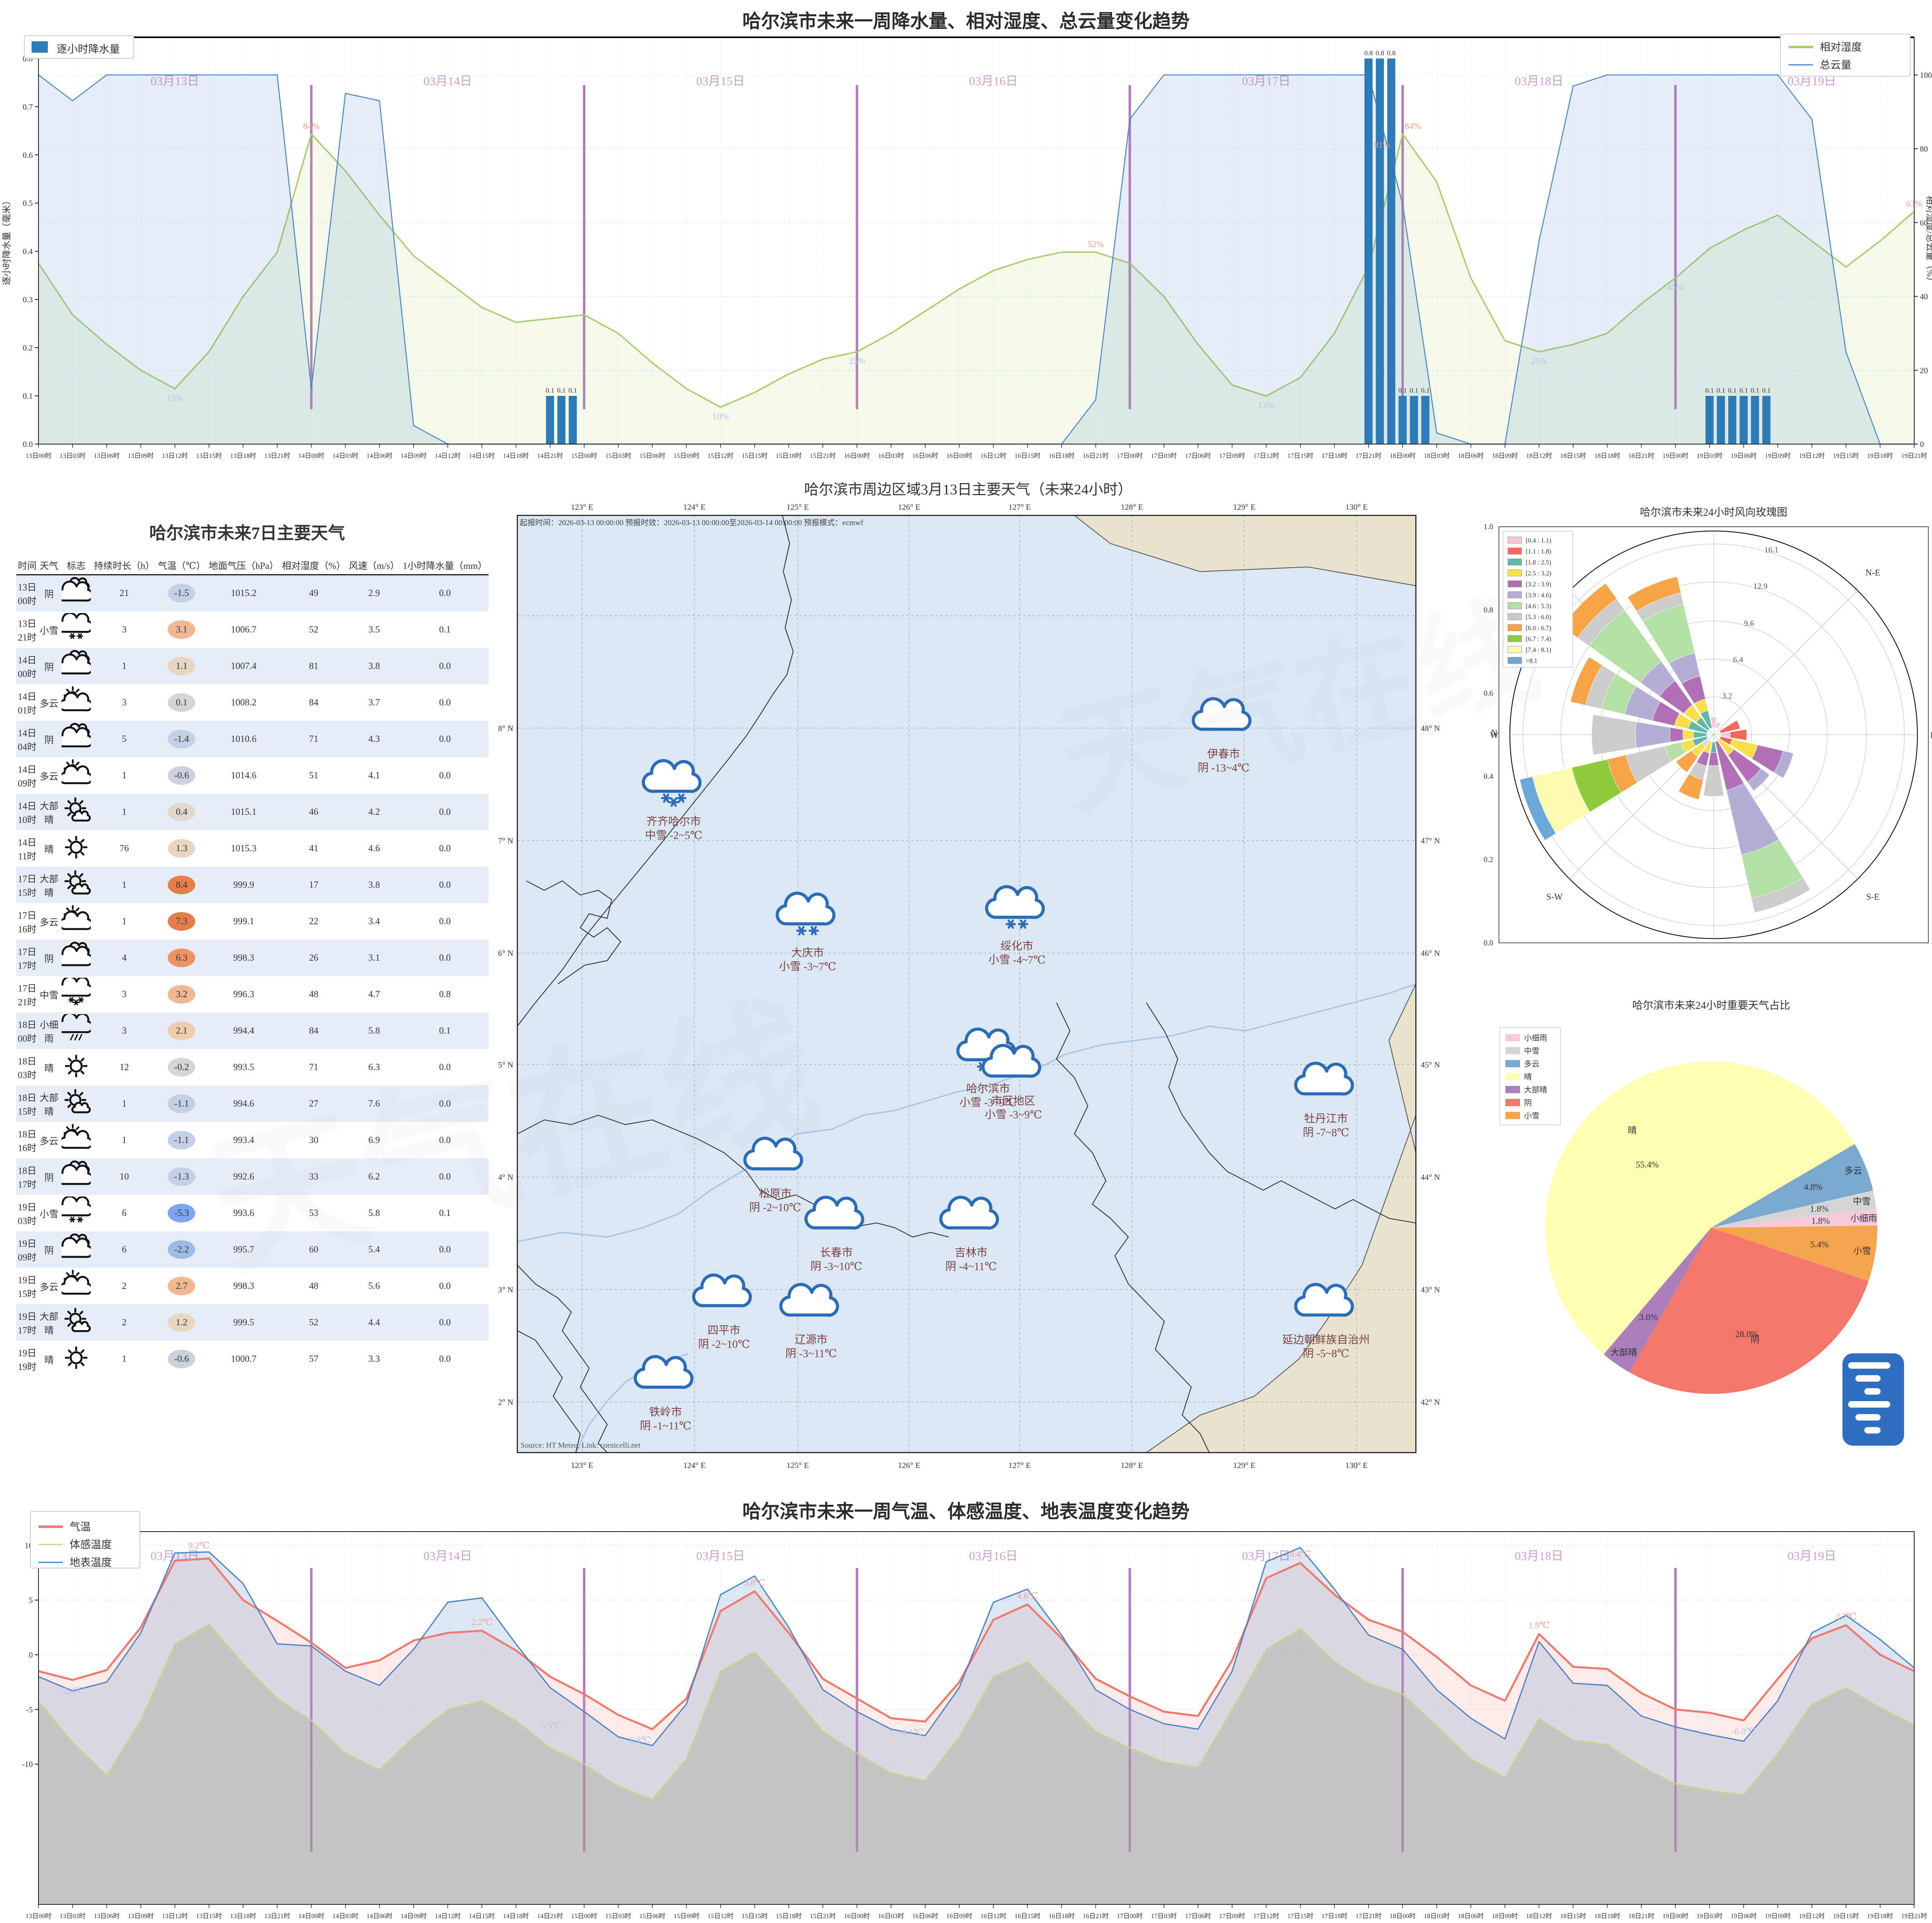 This screenshot has width=1932, height=1923. I want to click on table-cell: 13日21时, so click(27, 630).